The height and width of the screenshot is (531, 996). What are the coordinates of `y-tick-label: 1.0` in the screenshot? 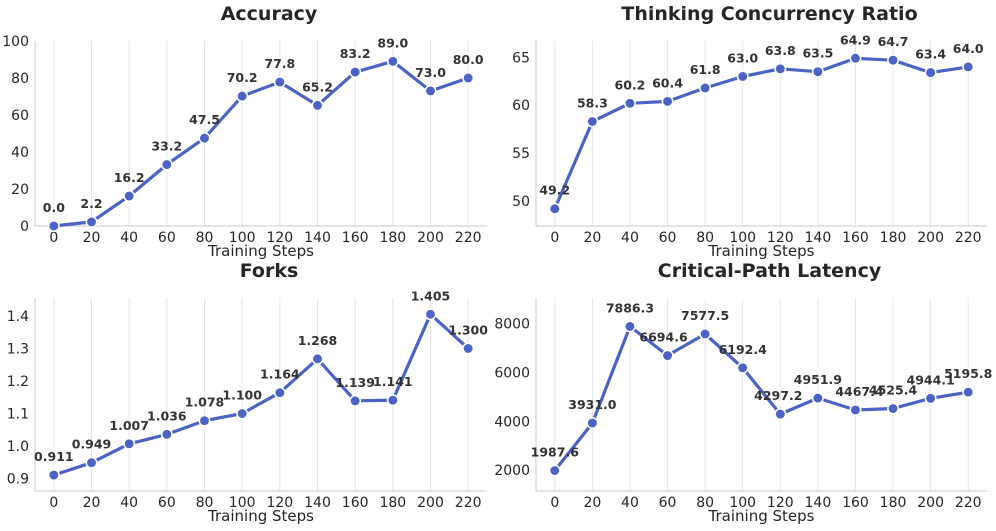 It's located at (18, 447).